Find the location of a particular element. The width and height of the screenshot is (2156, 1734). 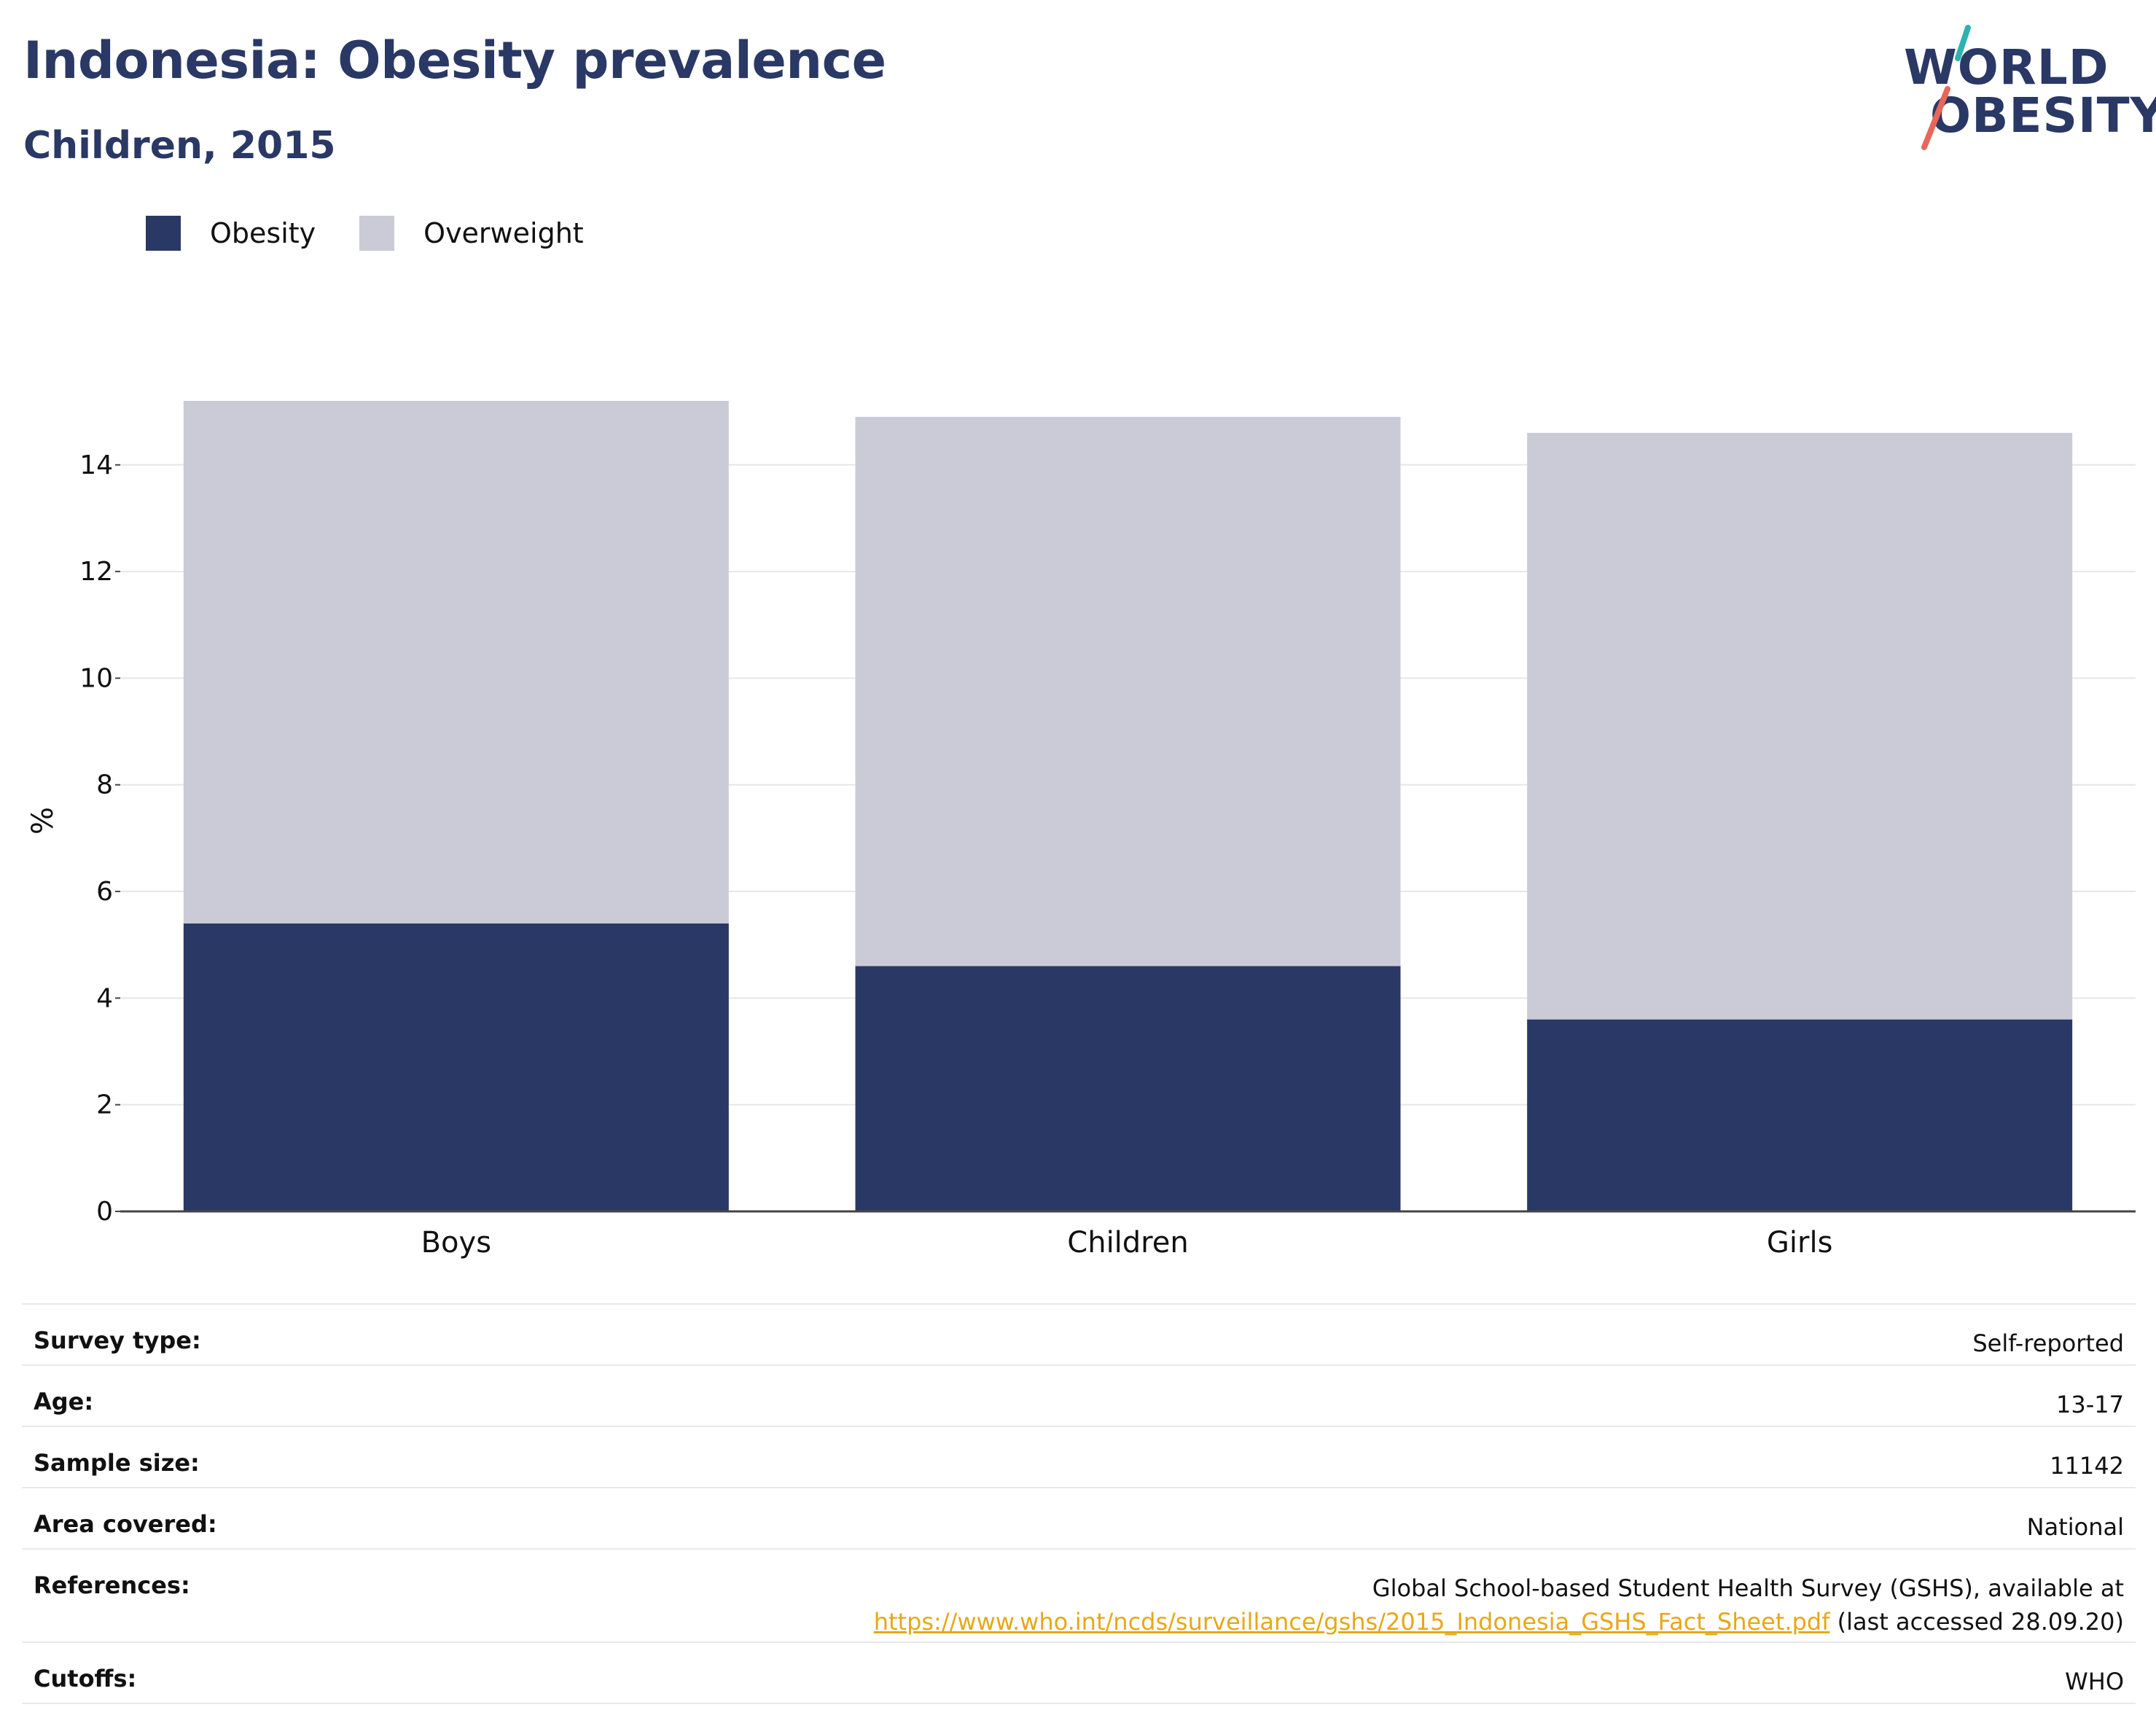

meta-row-area-covered: Area covered: National is located at coordinates (1079, 1519).